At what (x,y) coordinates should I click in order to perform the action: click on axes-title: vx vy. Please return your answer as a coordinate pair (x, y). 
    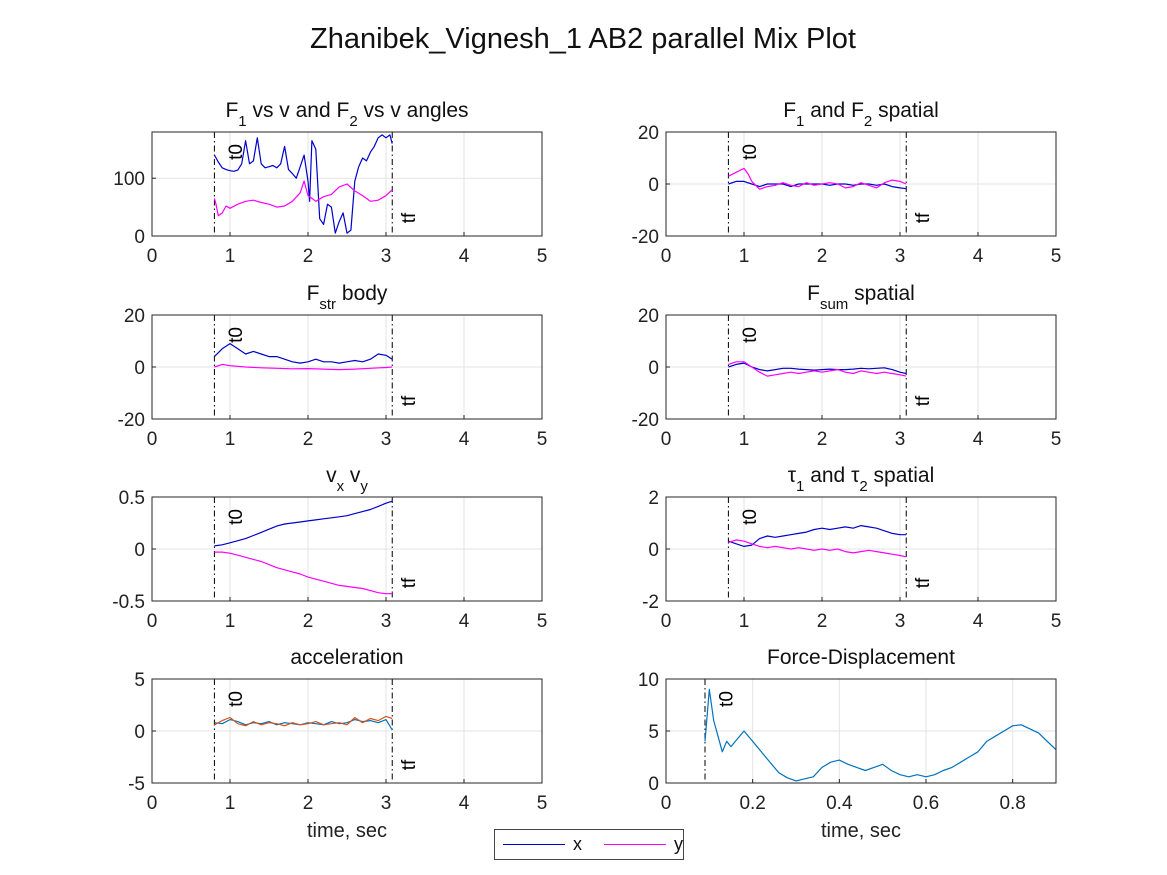
    Looking at the image, I should click on (347, 479).